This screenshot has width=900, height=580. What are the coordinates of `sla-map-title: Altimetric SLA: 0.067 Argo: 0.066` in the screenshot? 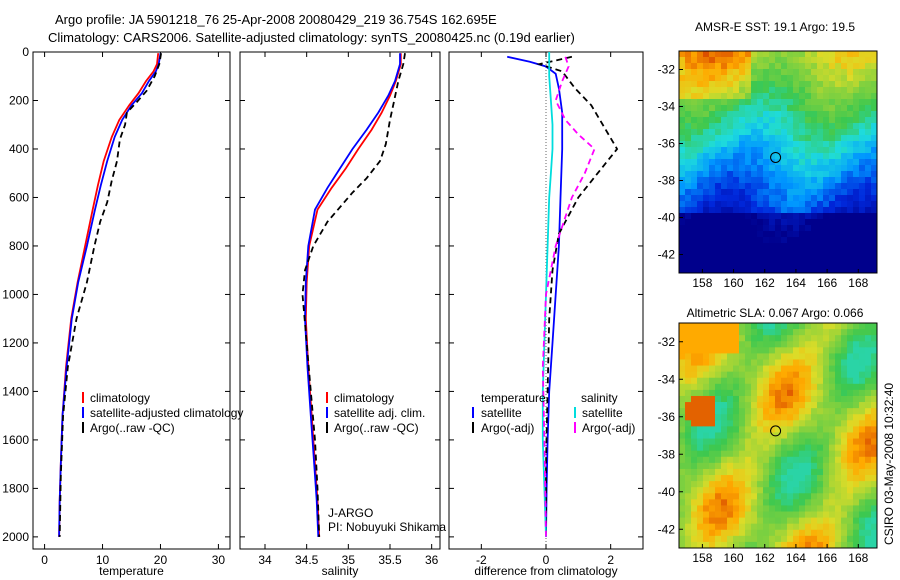 It's located at (775, 313).